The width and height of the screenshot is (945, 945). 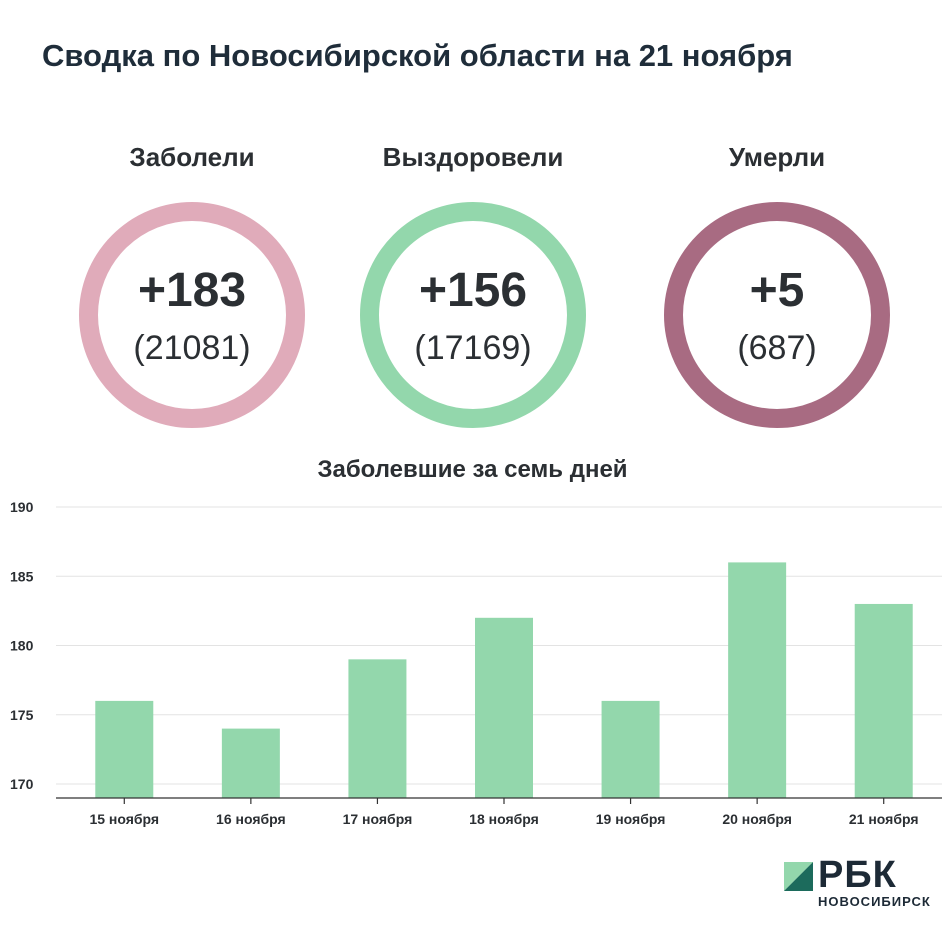 What do you see at coordinates (473, 290) in the screenshot?
I see `stat-recovered-delta: +156` at bounding box center [473, 290].